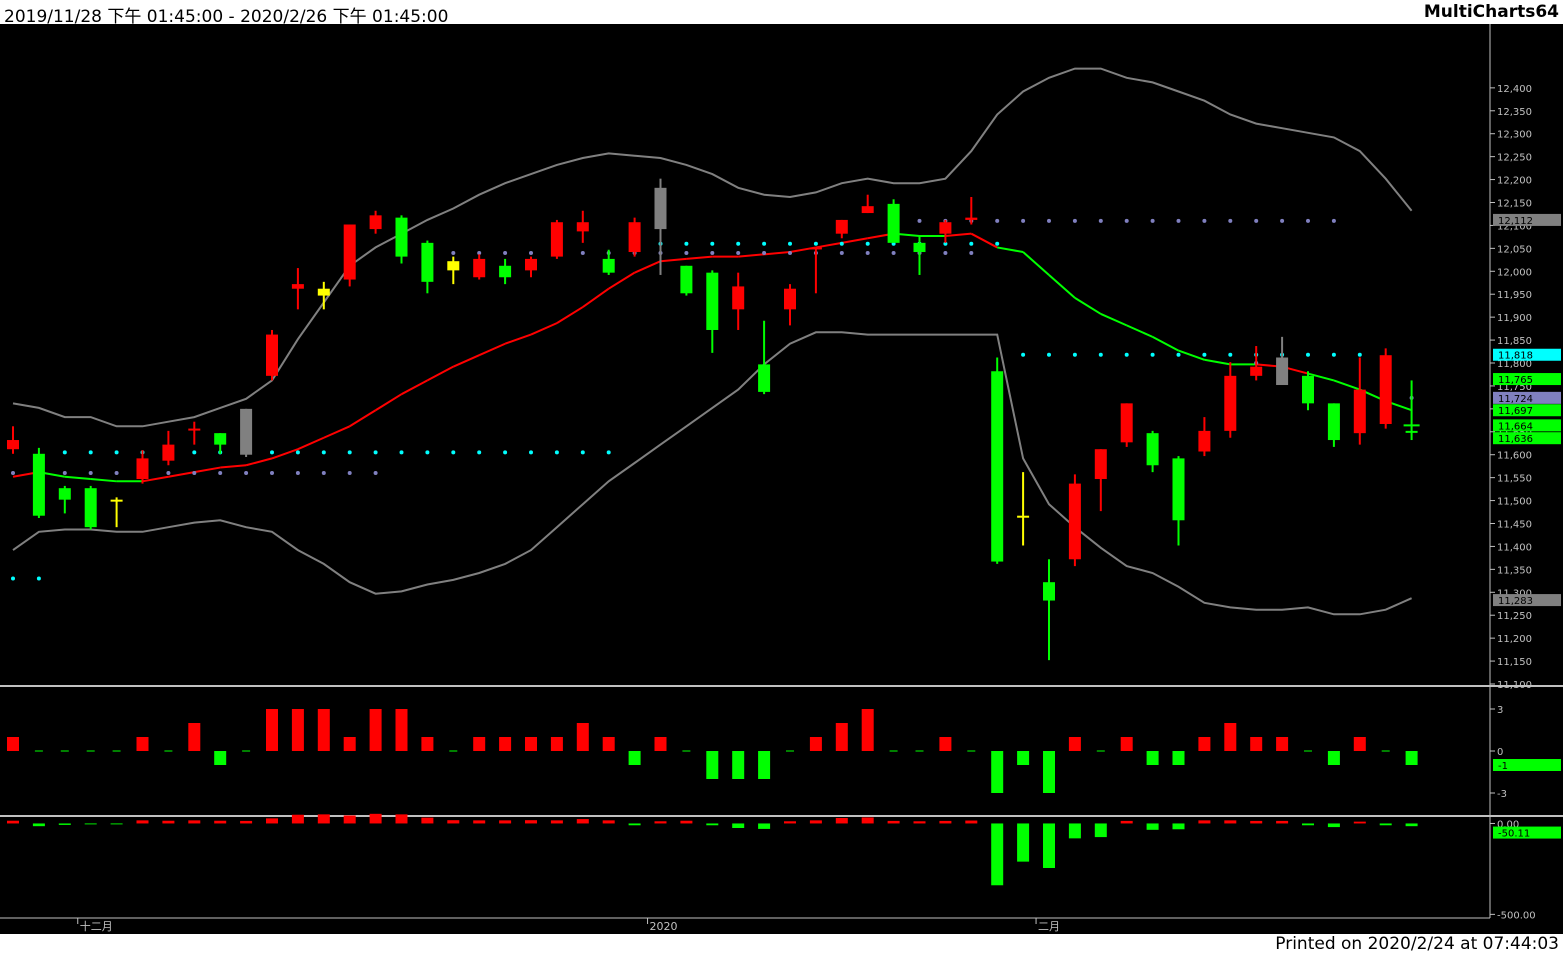 The image size is (1563, 957). What do you see at coordinates (1516, 915) in the screenshot?
I see `y-tick-label: -500.00` at bounding box center [1516, 915].